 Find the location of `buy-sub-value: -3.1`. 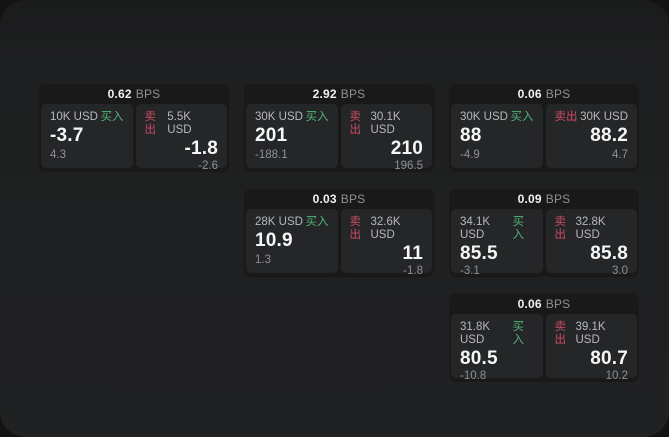

buy-sub-value: -3.1 is located at coordinates (470, 271).